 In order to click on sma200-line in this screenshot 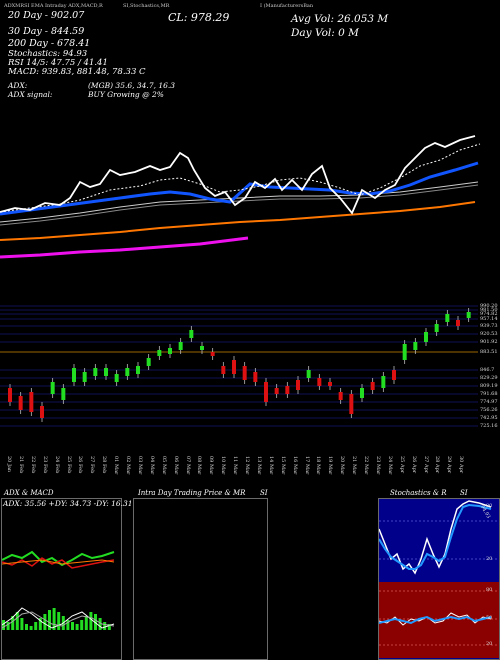, I will do `click(124, 247)`.